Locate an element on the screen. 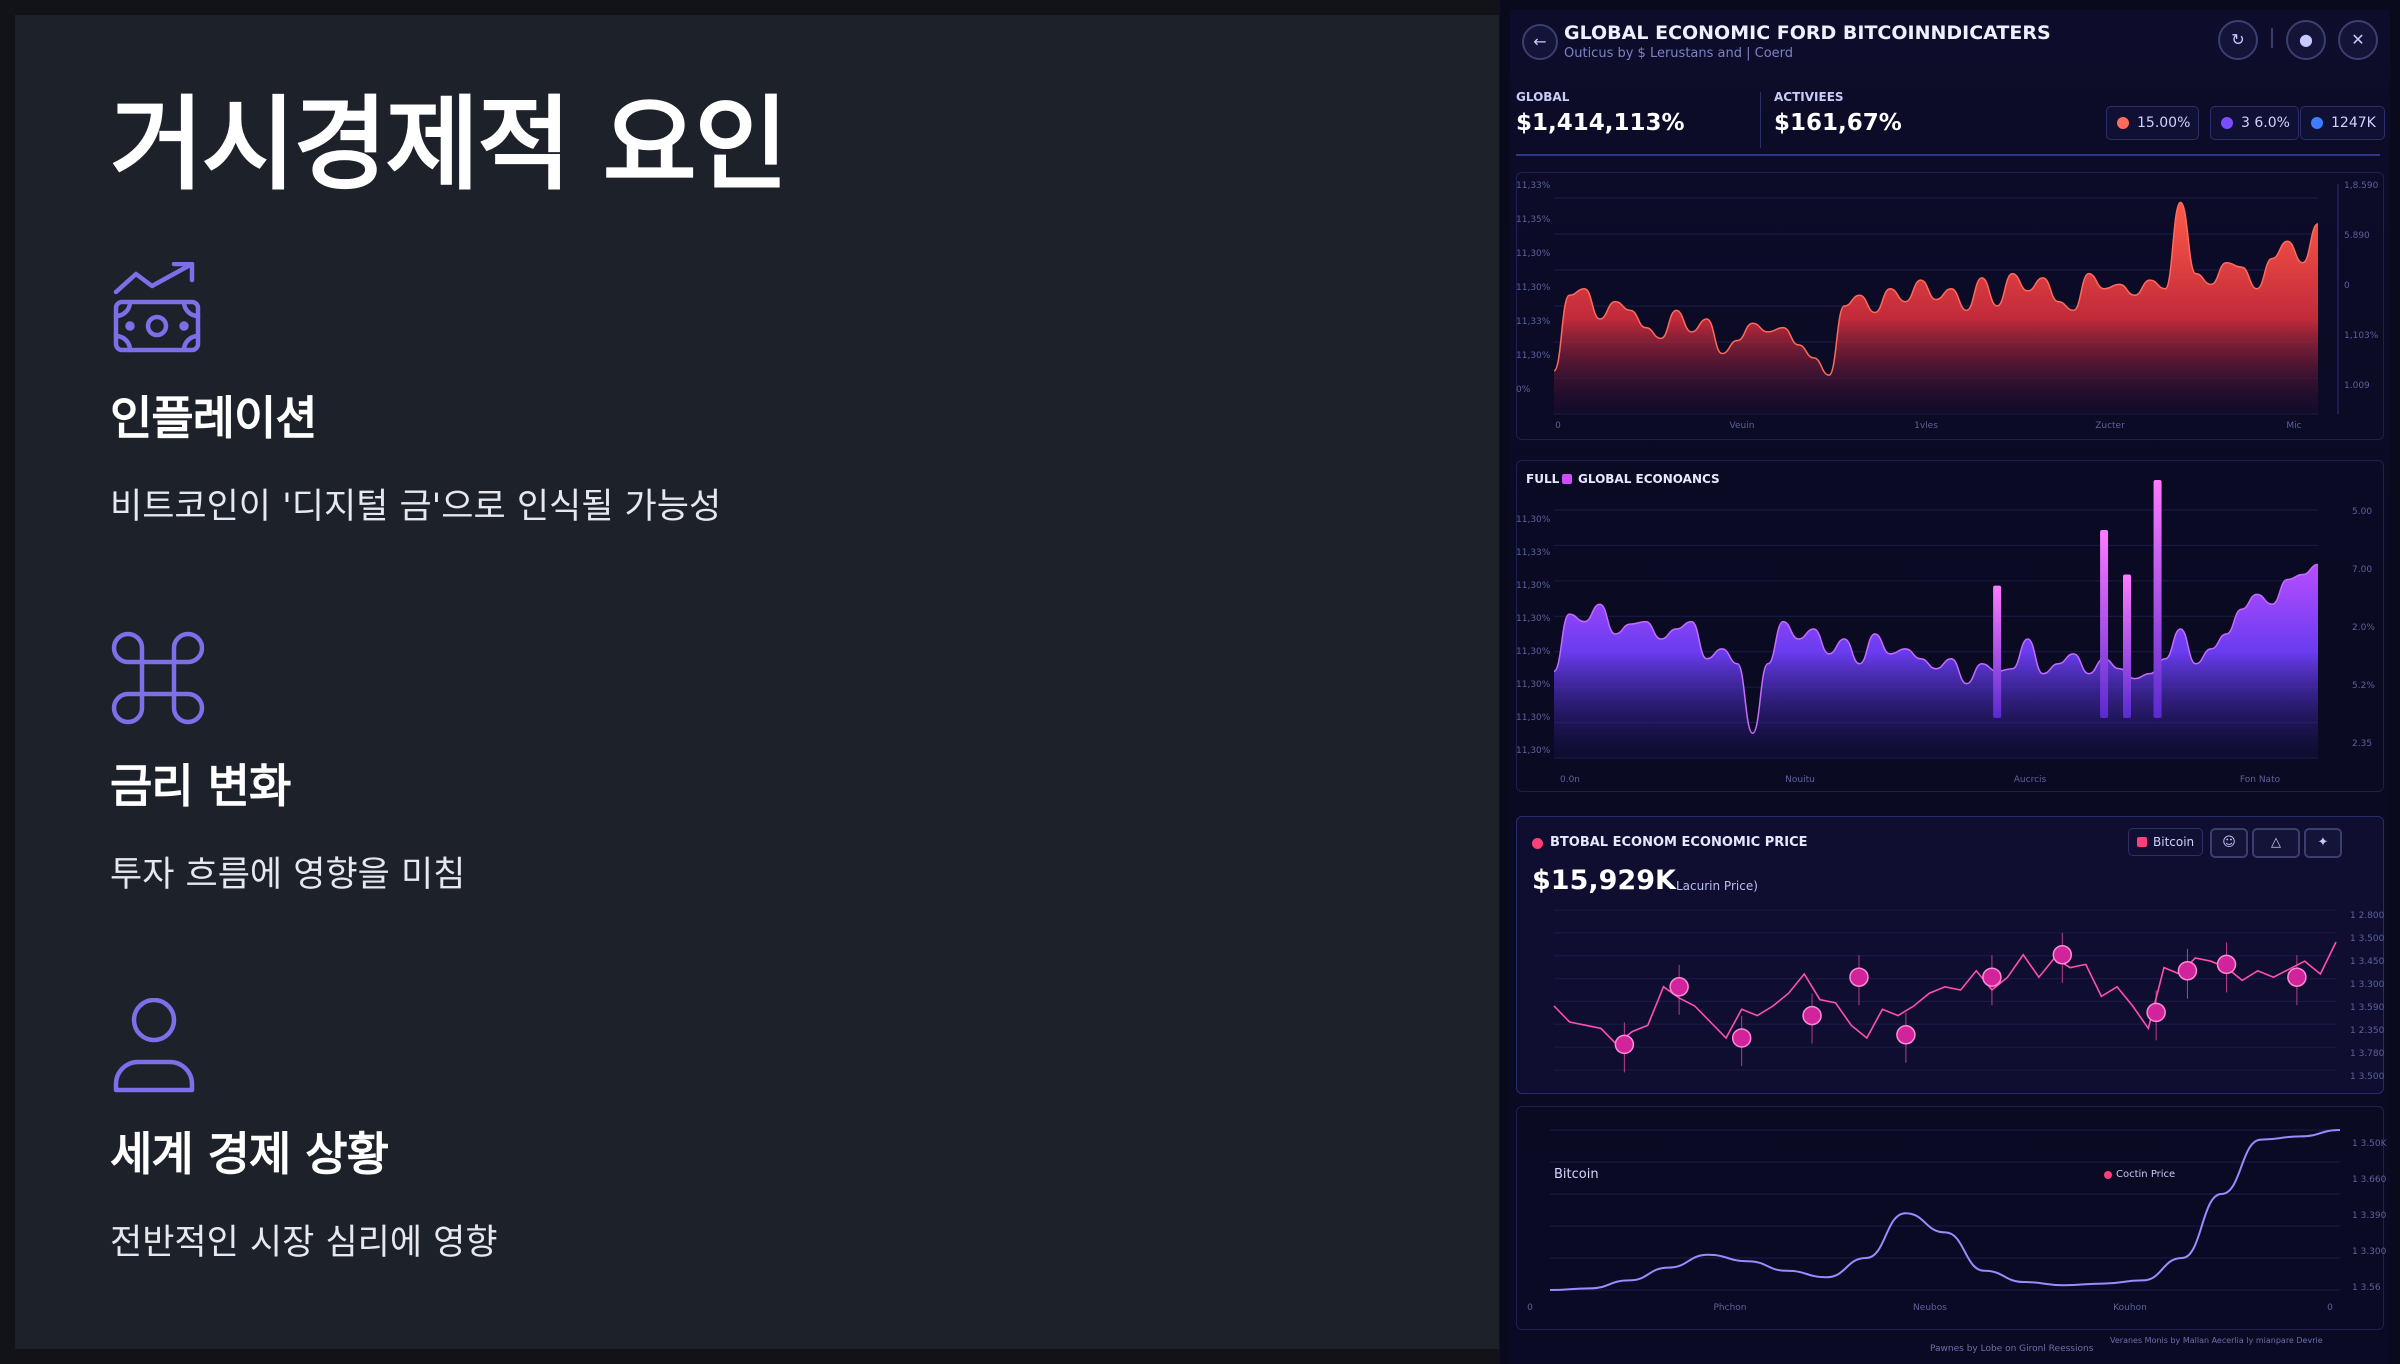  user-filter-icon: ☺ is located at coordinates (2229, 843).